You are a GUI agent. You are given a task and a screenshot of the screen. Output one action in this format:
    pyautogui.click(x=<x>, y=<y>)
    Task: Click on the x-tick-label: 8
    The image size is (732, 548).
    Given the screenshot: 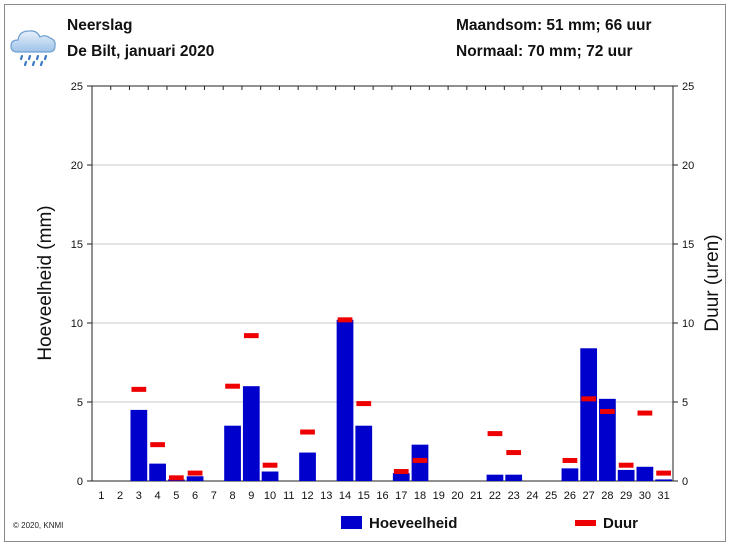 What is the action you would take?
    pyautogui.click(x=233, y=496)
    